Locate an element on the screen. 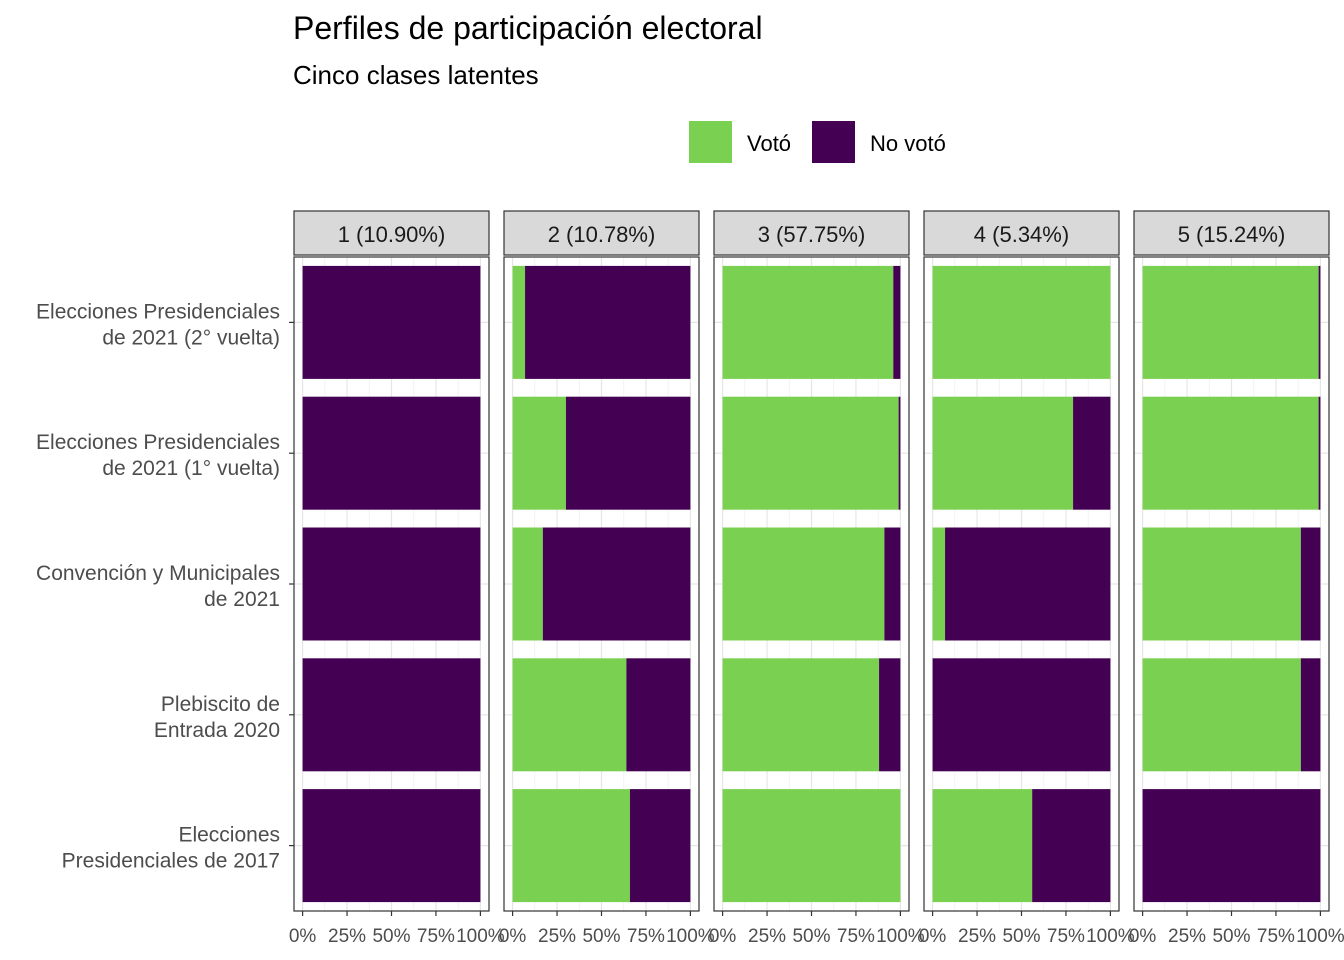  facet-strip-label: 3 (57.75%) is located at coordinates (812, 234).